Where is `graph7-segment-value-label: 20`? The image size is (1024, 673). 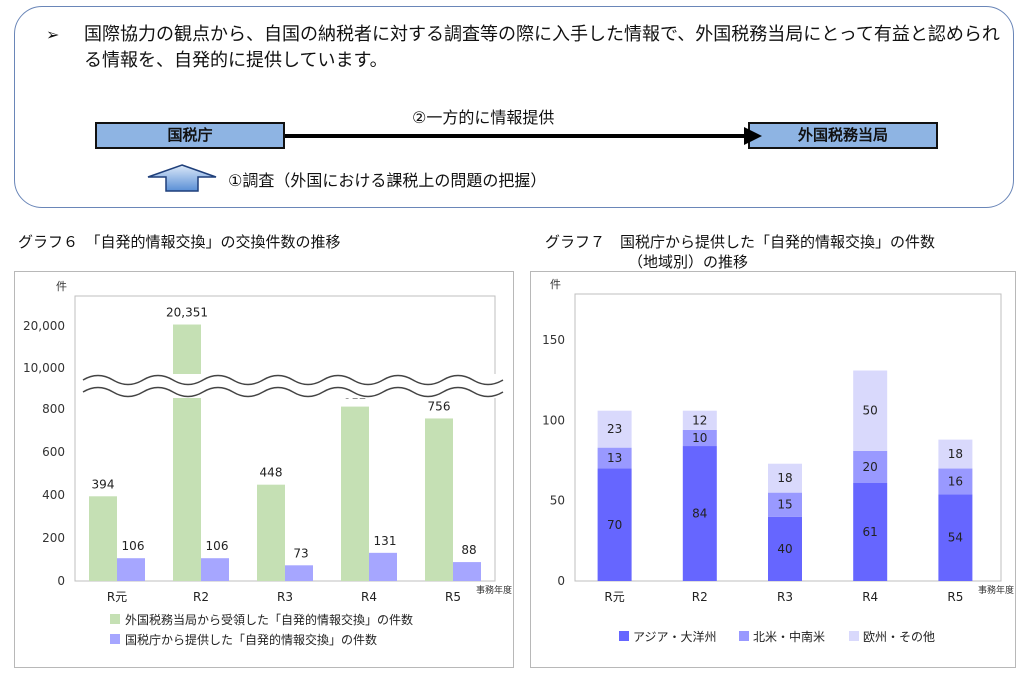 graph7-segment-value-label: 20 is located at coordinates (870, 467).